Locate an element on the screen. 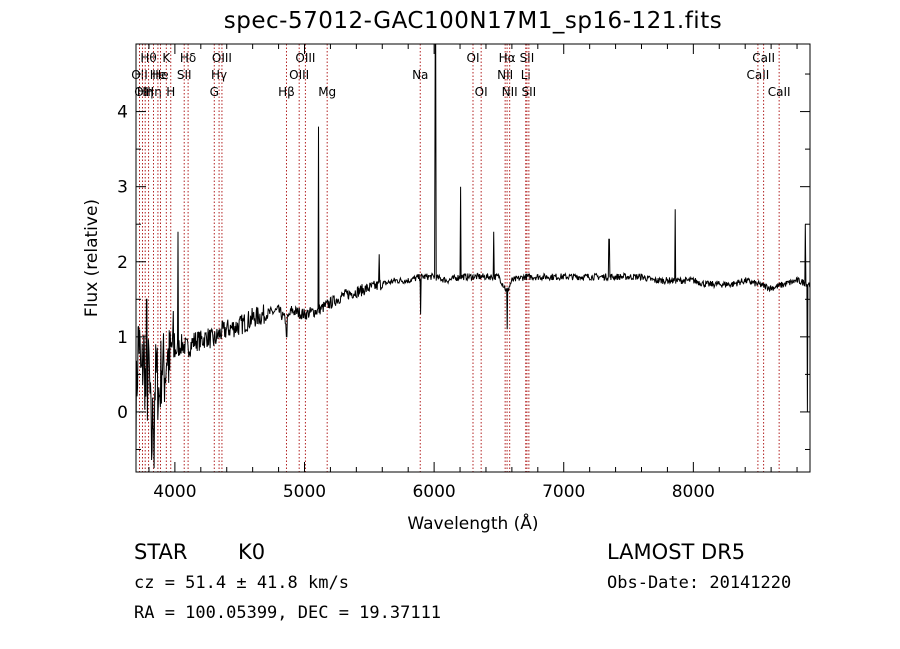 The height and width of the screenshot is (649, 900). line-label: H is located at coordinates (170, 92).